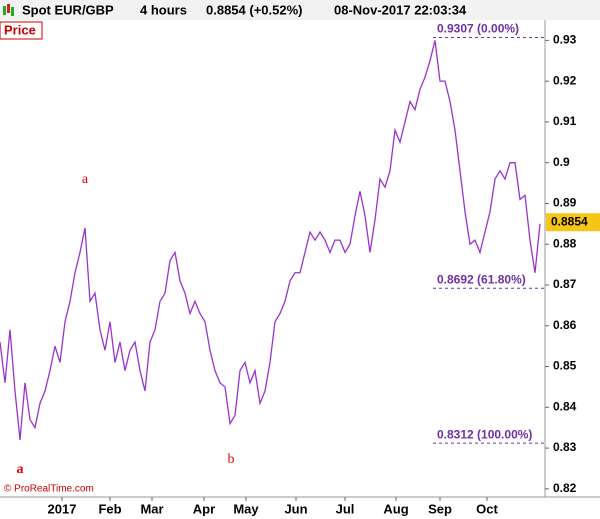 The width and height of the screenshot is (600, 519). I want to click on x-tick-label: Aug, so click(395, 508).